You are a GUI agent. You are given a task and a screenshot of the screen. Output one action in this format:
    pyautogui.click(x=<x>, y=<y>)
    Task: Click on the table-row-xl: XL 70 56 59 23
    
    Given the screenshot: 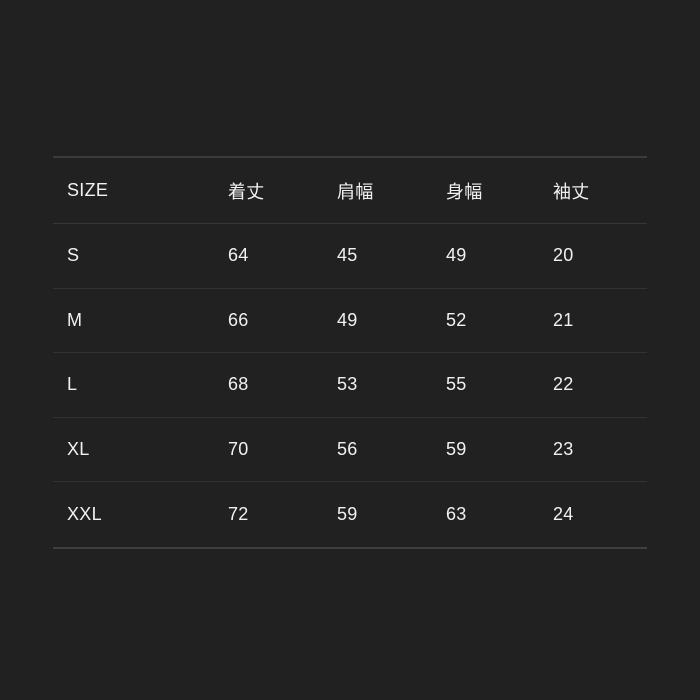 What is the action you would take?
    pyautogui.click(x=350, y=450)
    